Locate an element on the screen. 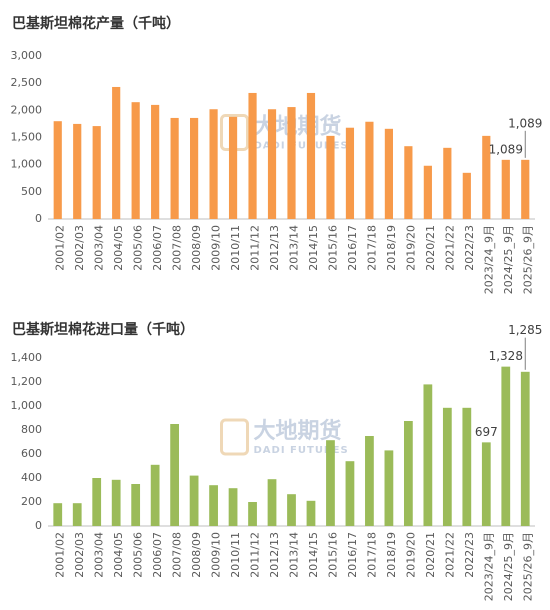  x-tick-label: 2006/07 is located at coordinates (157, 248).